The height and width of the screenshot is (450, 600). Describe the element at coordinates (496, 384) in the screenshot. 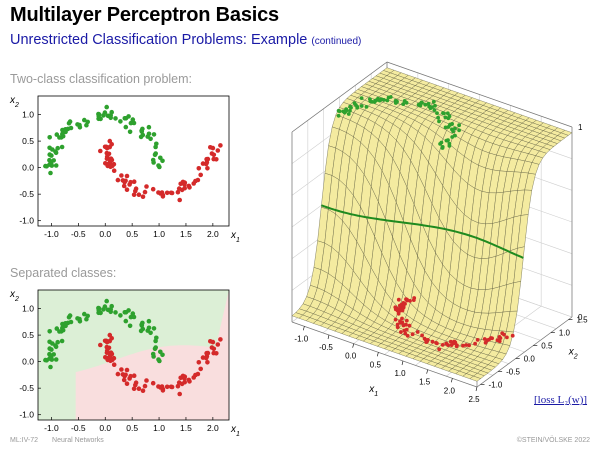

I see `y-tick-label: -1.0` at that location.